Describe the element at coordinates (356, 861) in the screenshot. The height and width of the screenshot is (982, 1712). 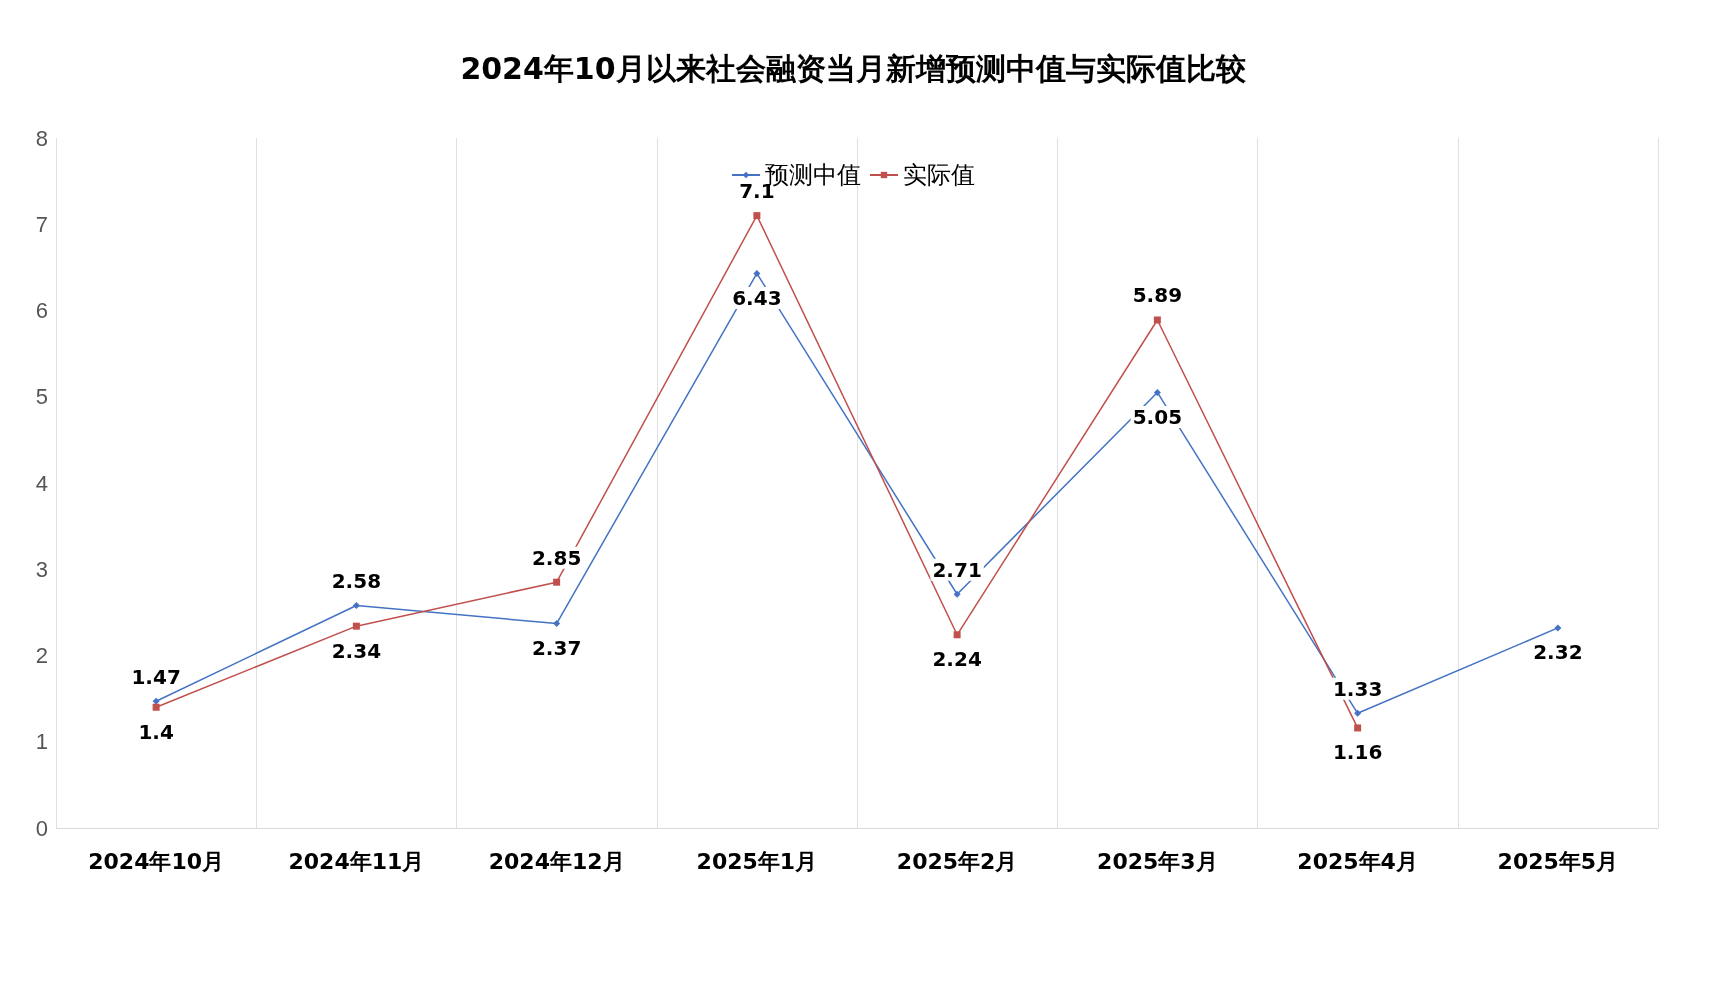
I see `x-tick-label: 2024年11月` at that location.